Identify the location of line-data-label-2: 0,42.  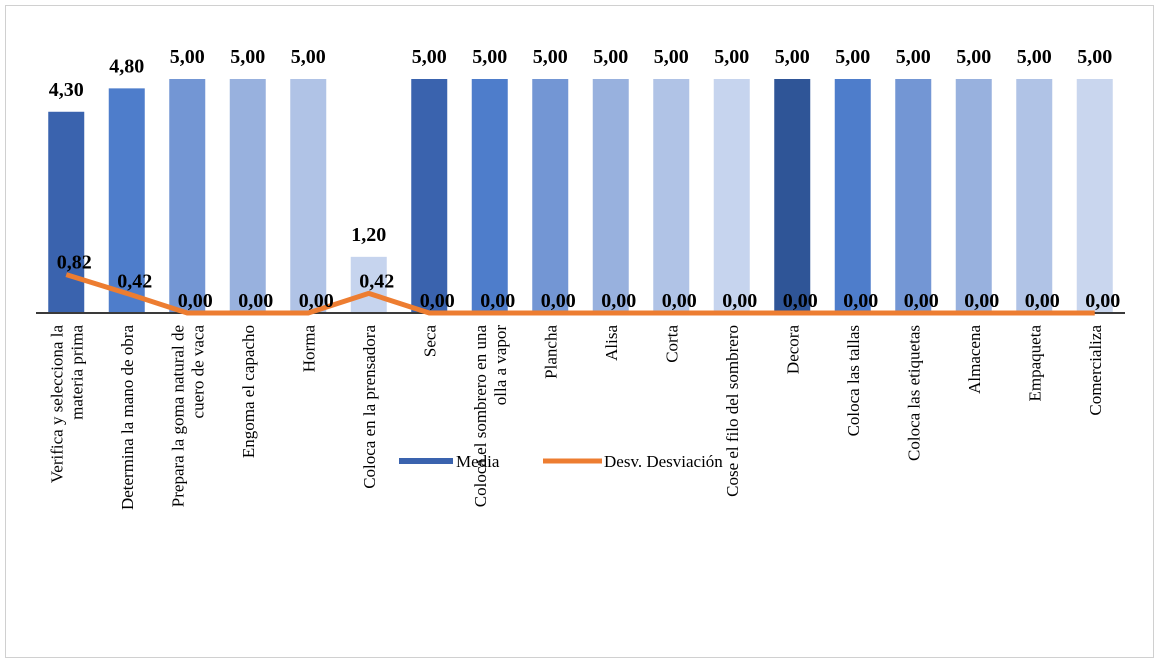
(134, 281).